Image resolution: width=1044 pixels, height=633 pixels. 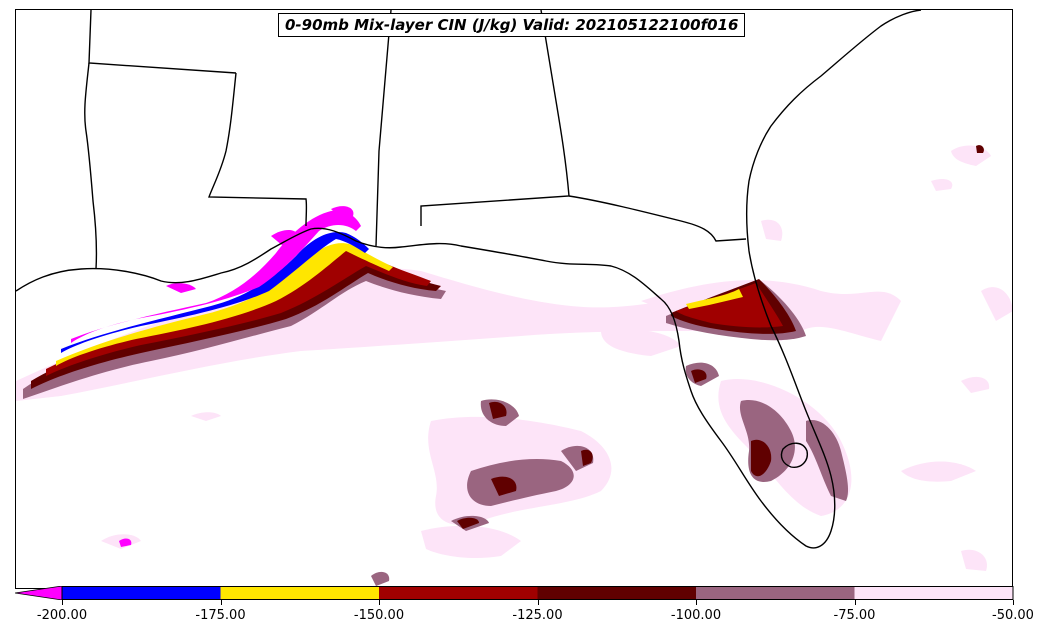 What do you see at coordinates (854, 615) in the screenshot?
I see `colorbar-tick-label: -75.00` at bounding box center [854, 615].